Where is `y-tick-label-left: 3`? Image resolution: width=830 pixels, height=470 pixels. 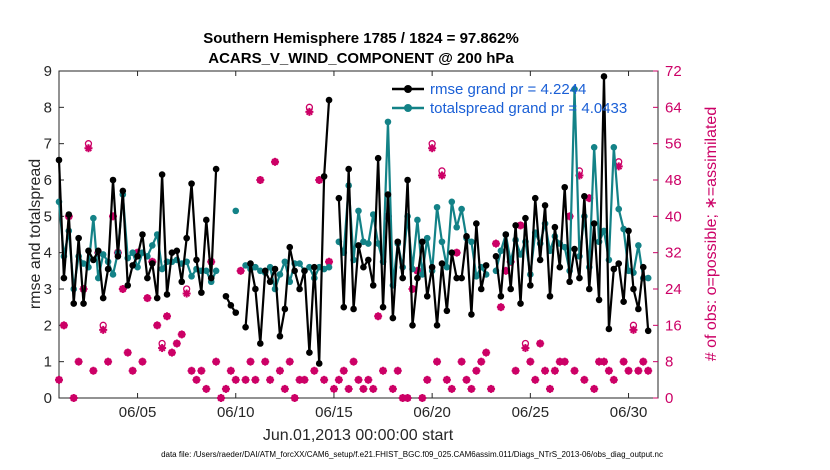
y-tick-label-left: 3 is located at coordinates (48, 289).